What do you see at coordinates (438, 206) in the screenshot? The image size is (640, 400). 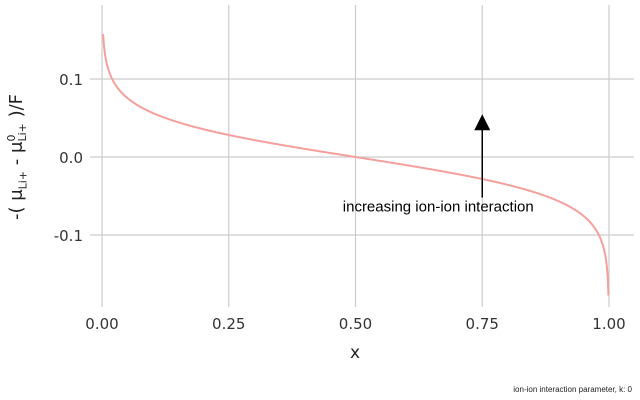 I see `annotation-text: increasing ion-ion interaction` at bounding box center [438, 206].